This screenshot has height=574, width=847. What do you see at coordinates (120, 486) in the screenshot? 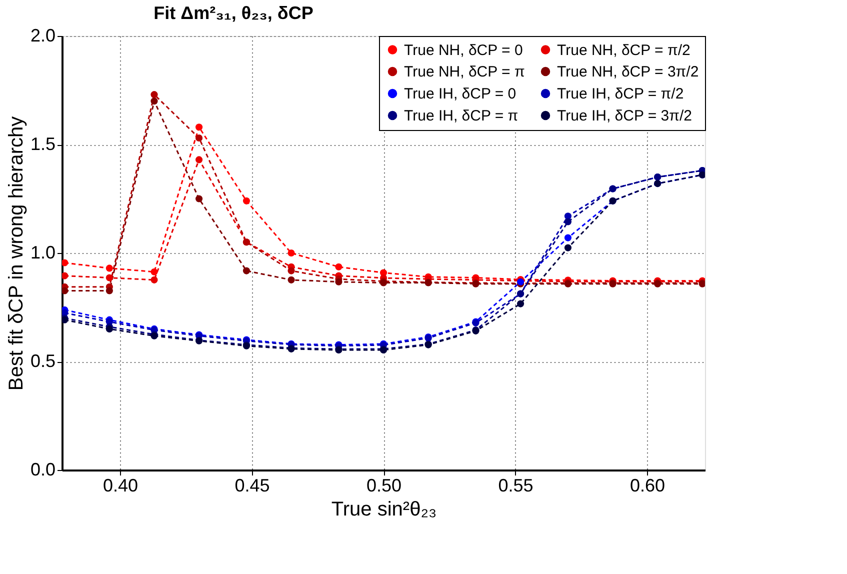
I see `x-tick-label: 0.40` at bounding box center [120, 486].